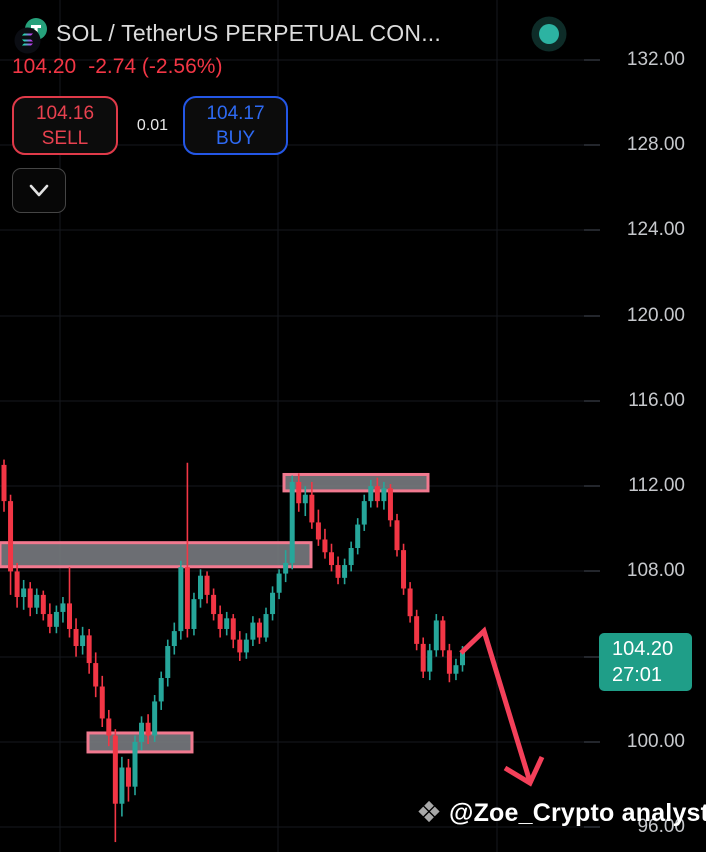  I want to click on buy-label: BUY, so click(235, 138).